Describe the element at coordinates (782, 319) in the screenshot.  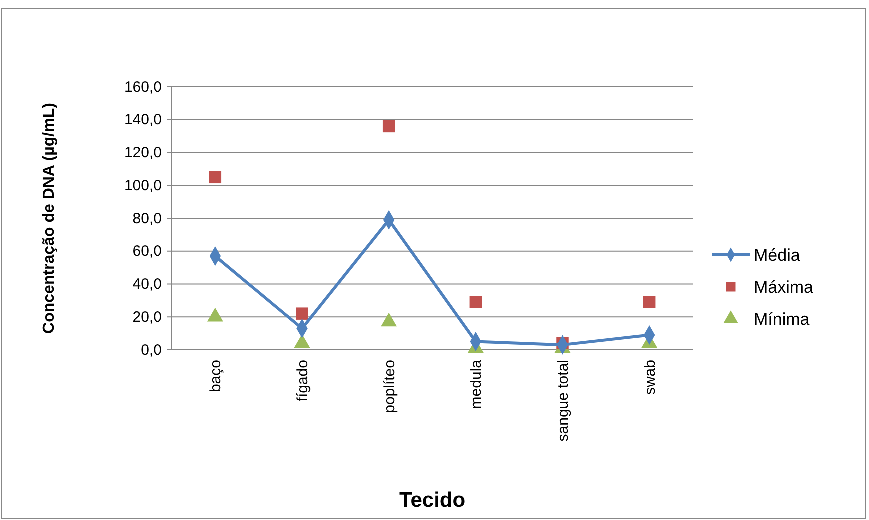
I see `legend-label: Mínima` at that location.